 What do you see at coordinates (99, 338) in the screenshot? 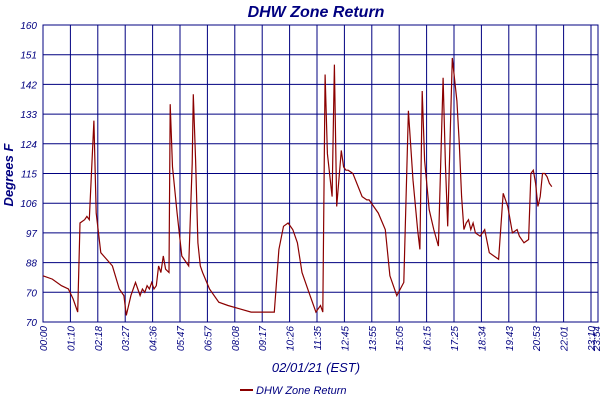
I see `x-tick-label: 02:18` at bounding box center [99, 338].